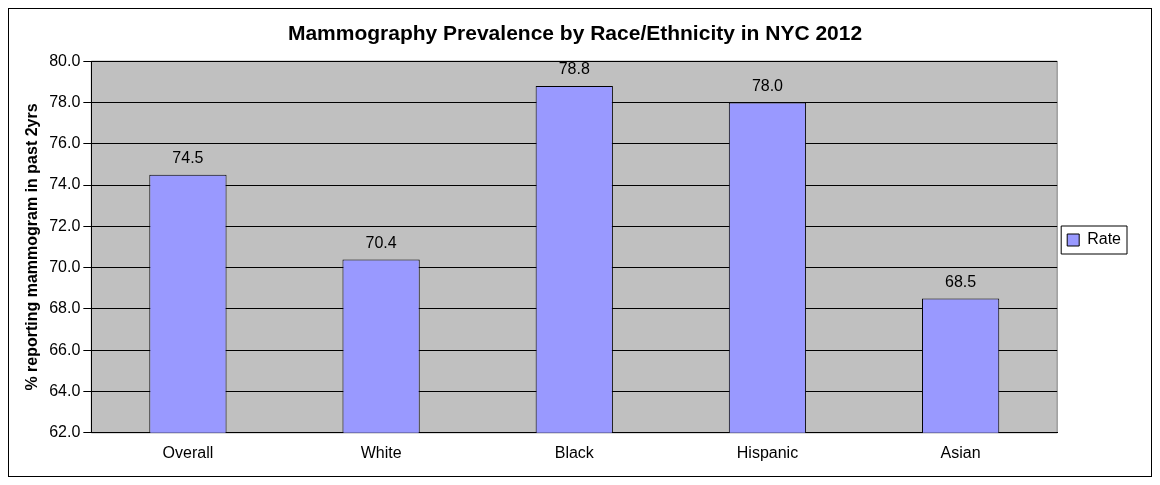  What do you see at coordinates (1104, 239) in the screenshot?
I see `legend-label: Rate` at bounding box center [1104, 239].